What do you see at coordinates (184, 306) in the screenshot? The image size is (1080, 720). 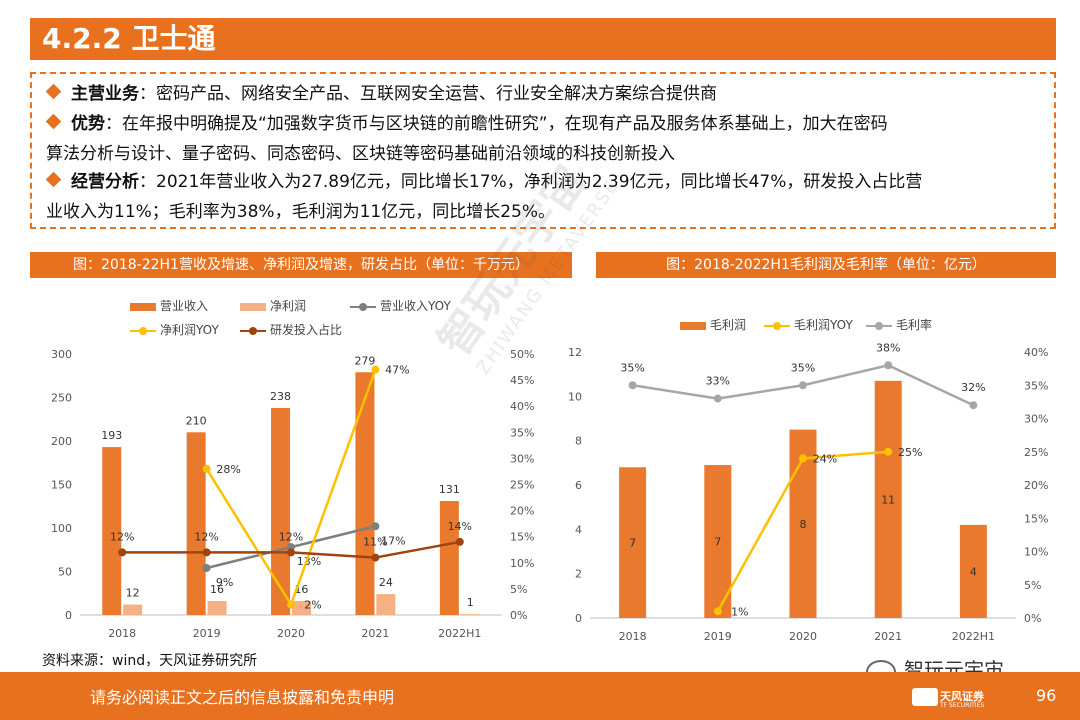 I see `legend-label: 营业收入` at bounding box center [184, 306].